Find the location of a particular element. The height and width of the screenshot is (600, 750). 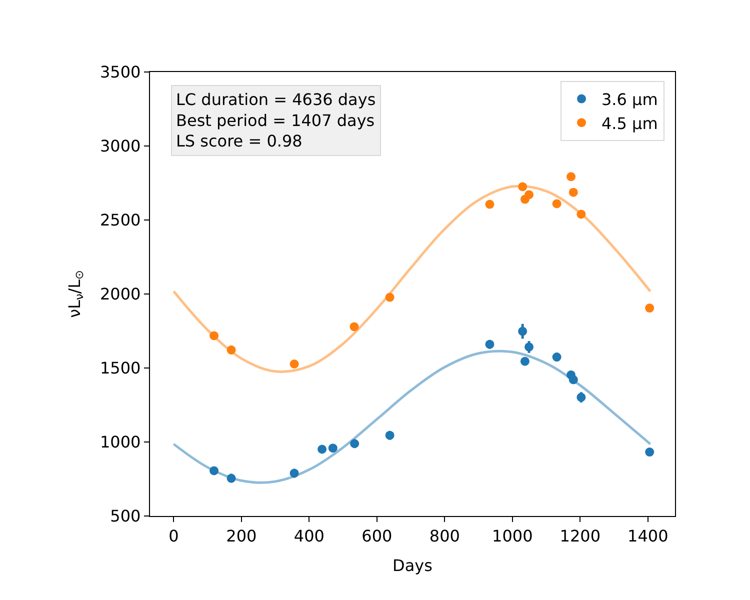

y-tick-label: 1500 is located at coordinates (120, 368).